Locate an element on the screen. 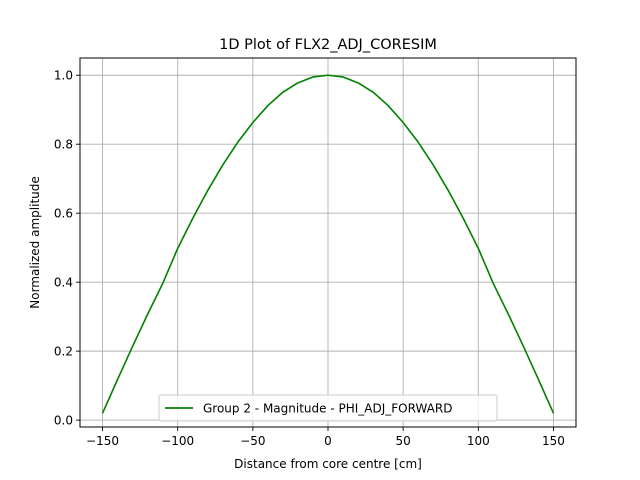 This screenshot has width=640, height=480. y-tick-label: 0.0 is located at coordinates (63, 421).